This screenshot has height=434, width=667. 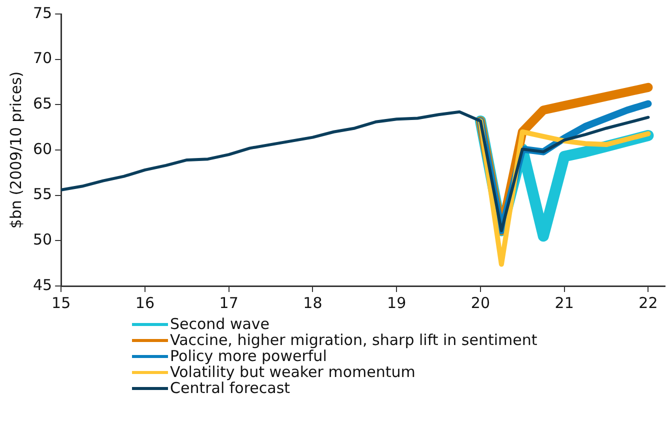 I want to click on x-tick-label: 16, so click(x=145, y=303).